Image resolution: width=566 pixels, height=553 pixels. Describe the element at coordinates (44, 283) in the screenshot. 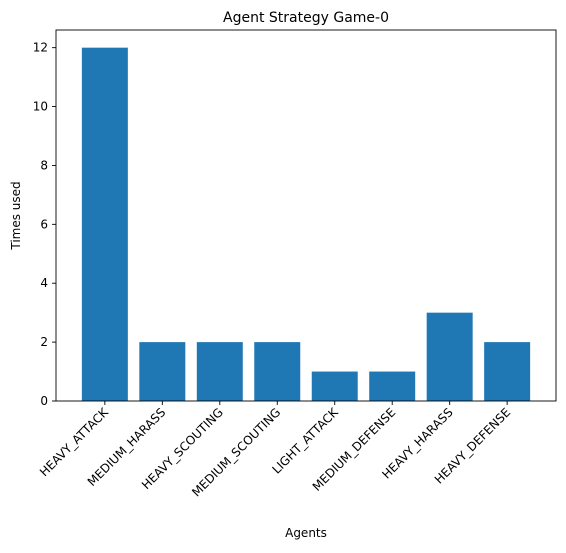

I see `y-tick-label: 4` at that location.